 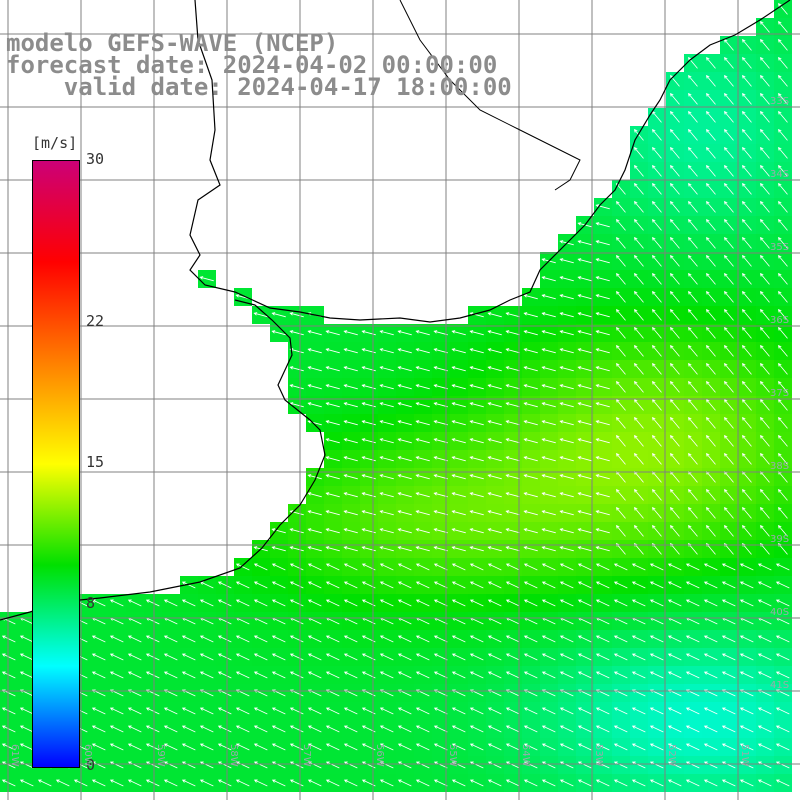 I want to click on model-title: modelo GEFS-WAVE (NCEP), so click(x=172, y=43).